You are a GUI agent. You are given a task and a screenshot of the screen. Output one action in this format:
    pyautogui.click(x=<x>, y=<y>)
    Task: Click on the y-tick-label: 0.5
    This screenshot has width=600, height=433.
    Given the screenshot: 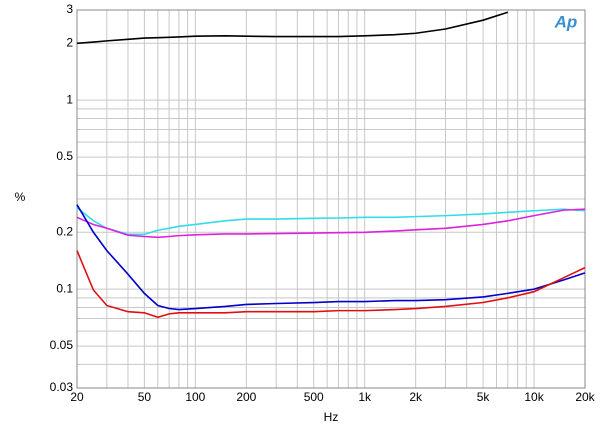 What is the action you would take?
    pyautogui.click(x=64, y=156)
    